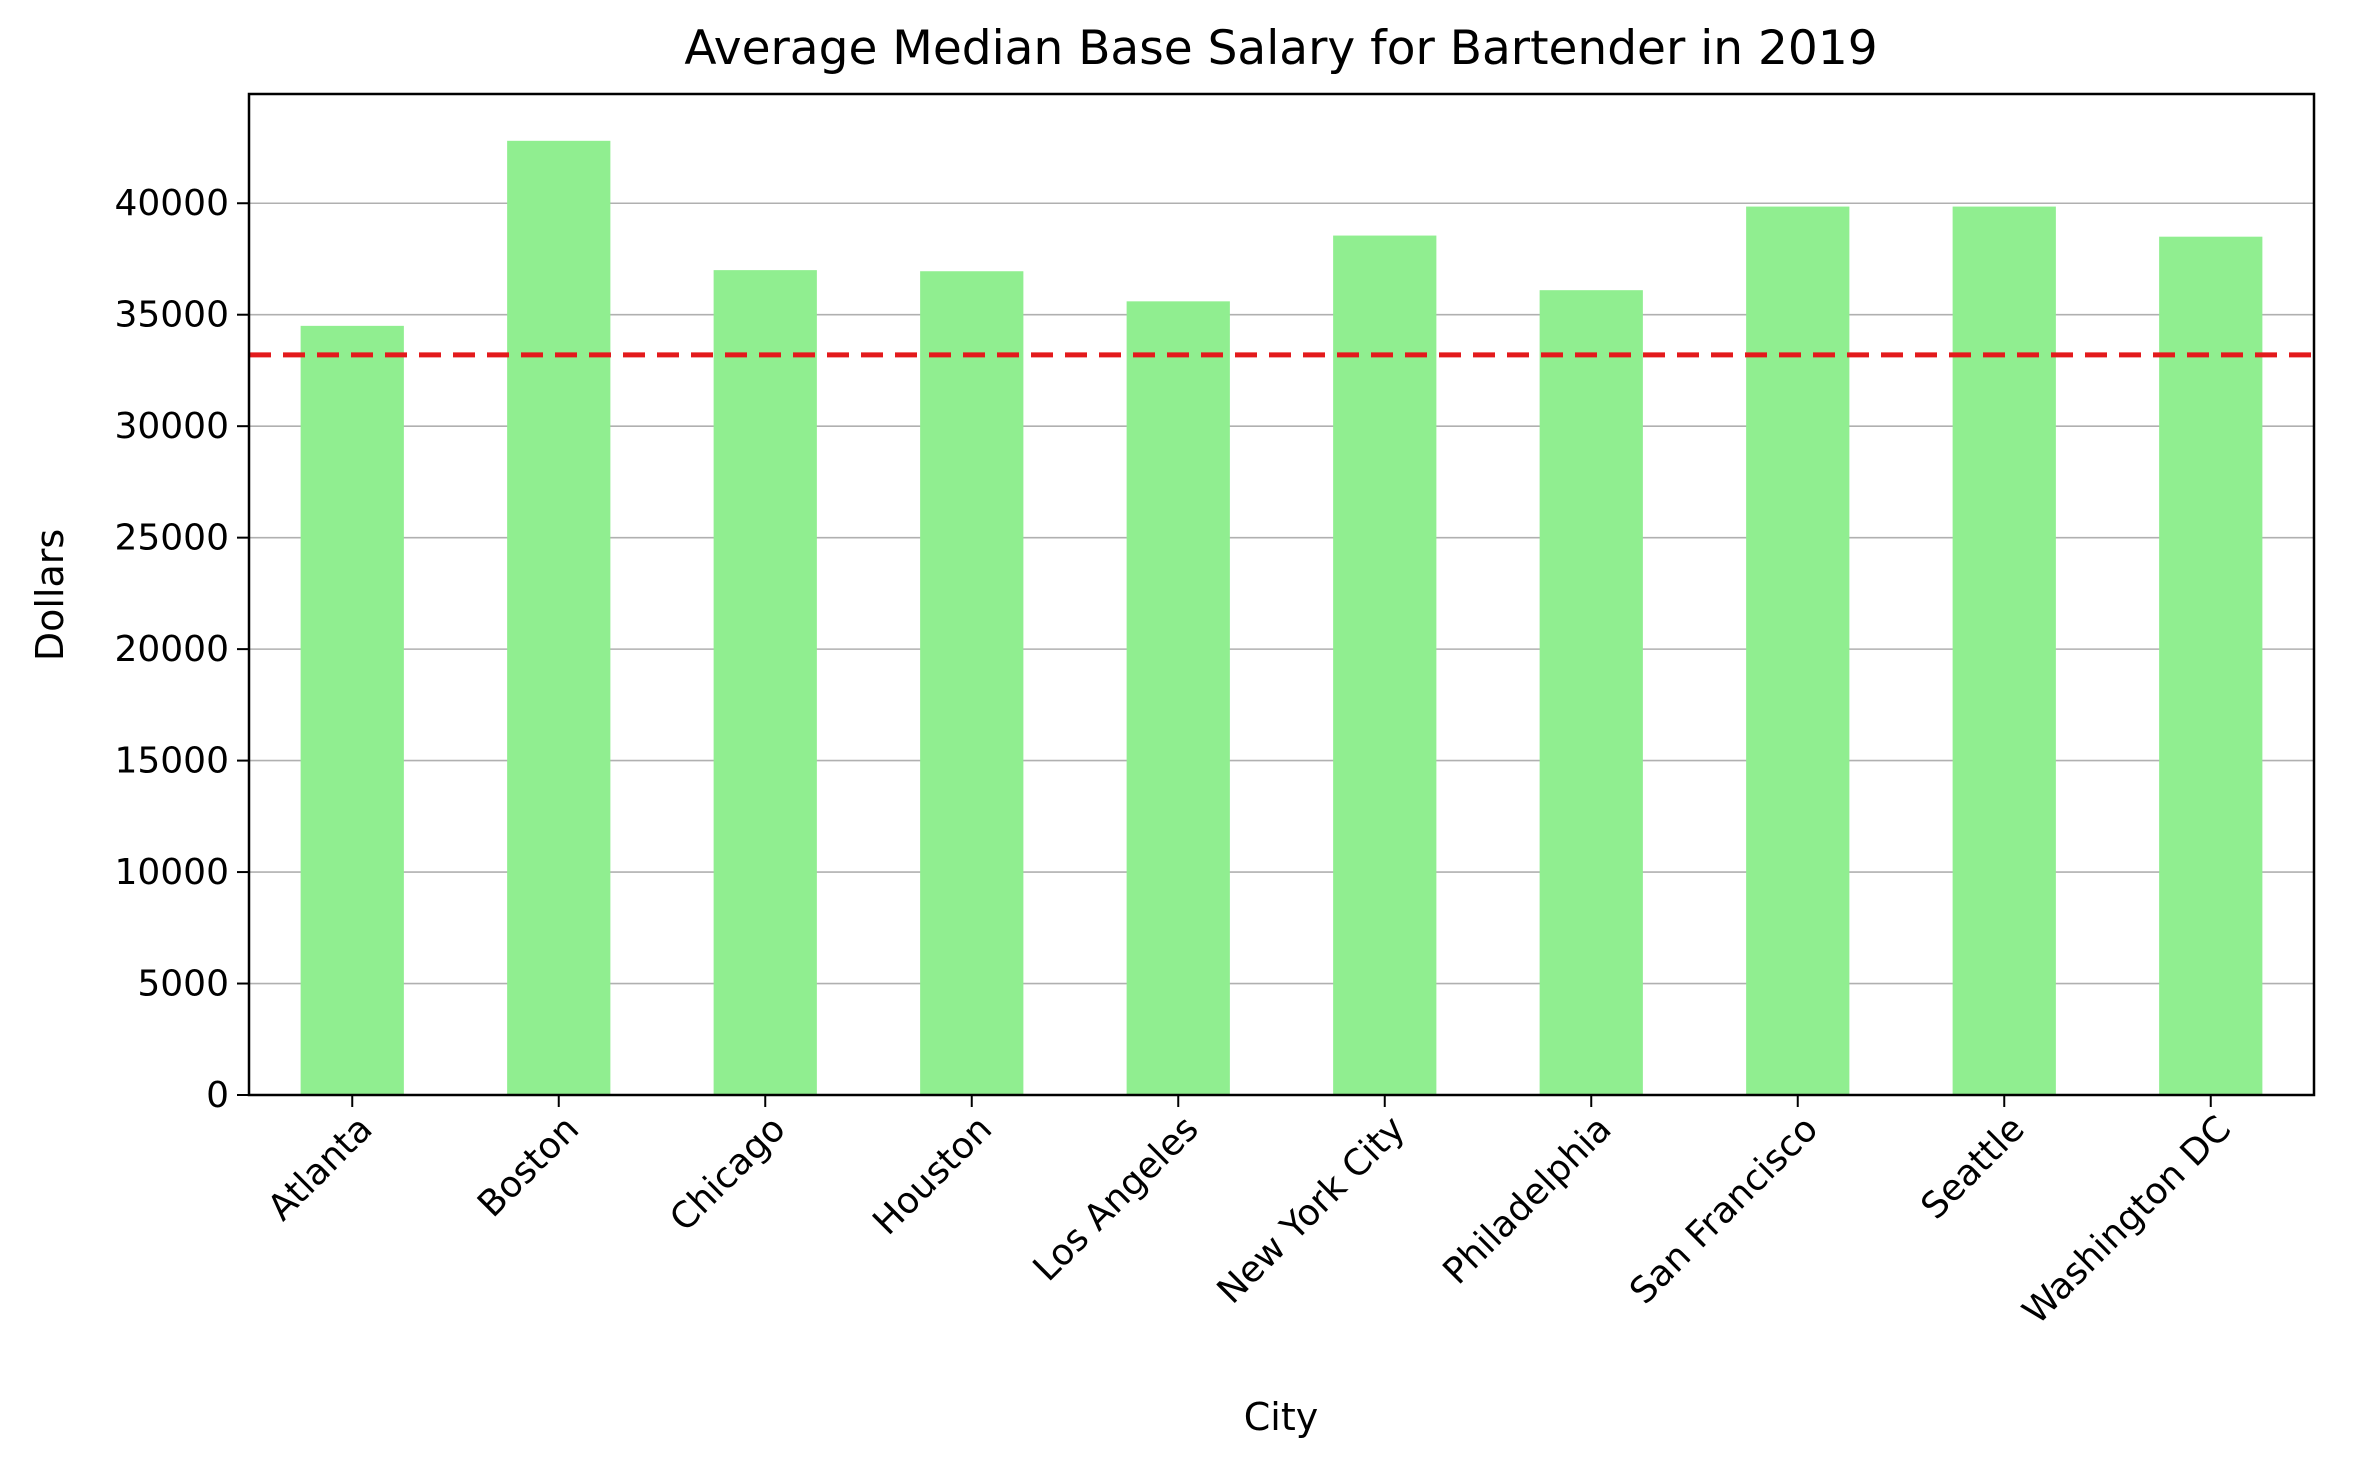  Describe the element at coordinates (727, 1173) in the screenshot. I see `x-tick-label: Chicago` at that location.